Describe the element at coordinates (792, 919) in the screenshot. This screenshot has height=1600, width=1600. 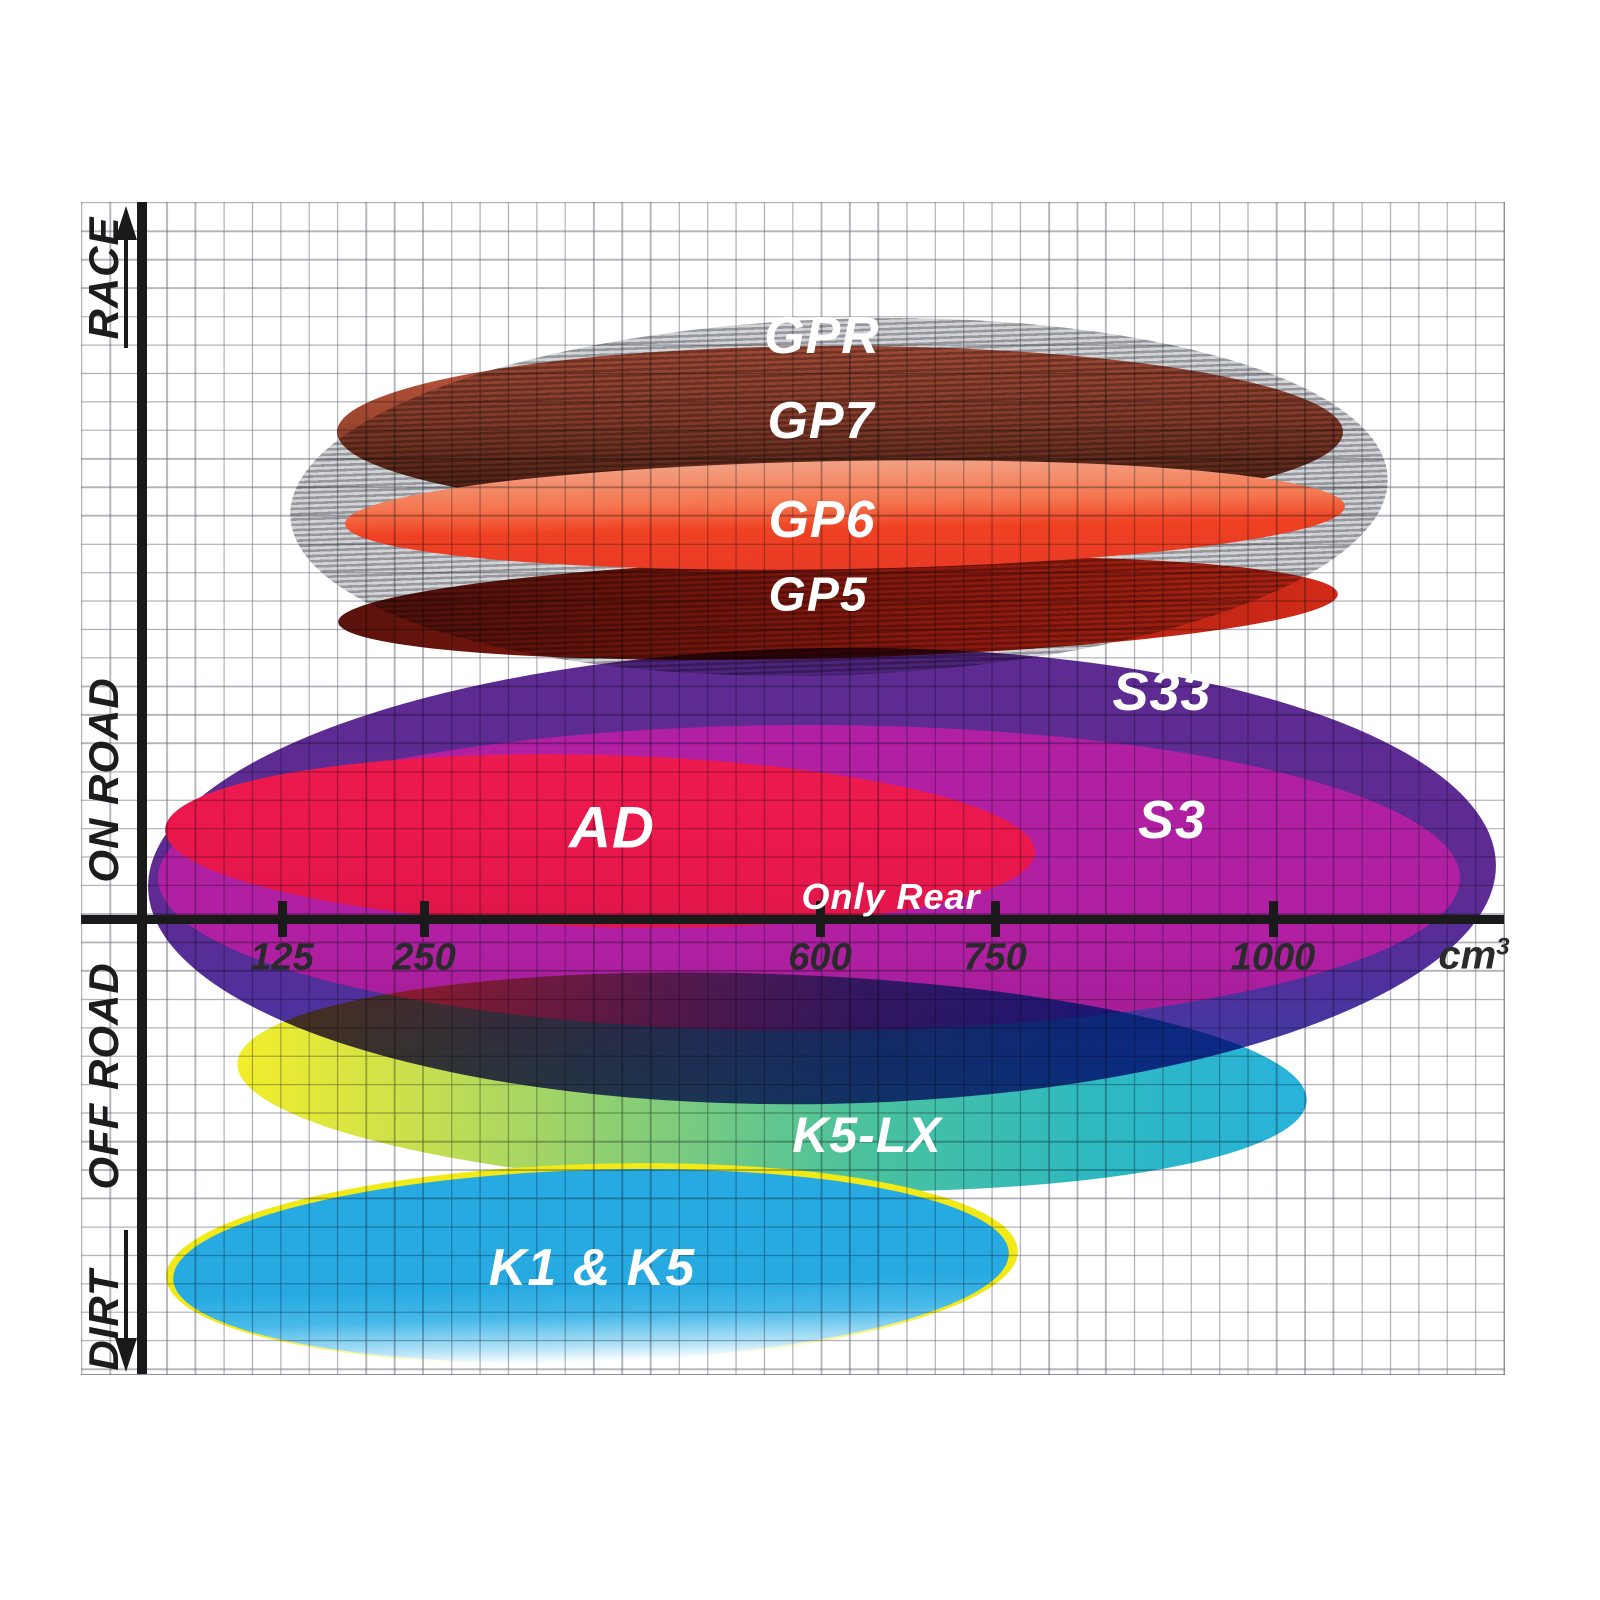
I see `x-axis-line` at that location.